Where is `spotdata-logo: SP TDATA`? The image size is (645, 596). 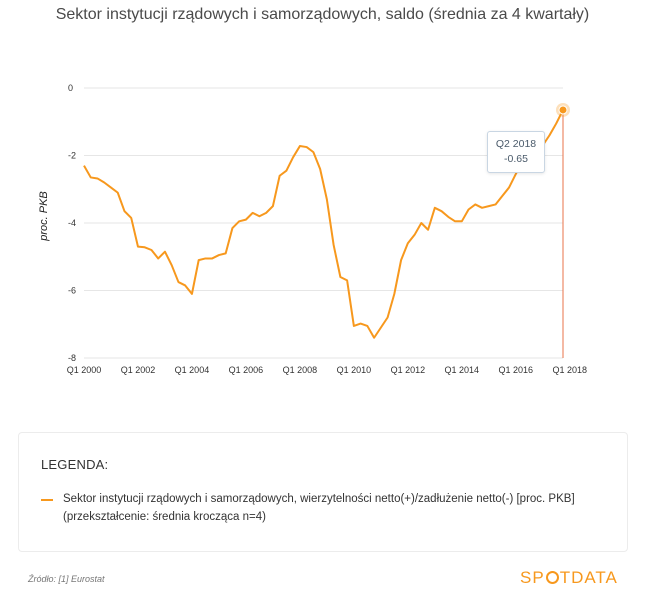 spotdata-logo: SP TDATA is located at coordinates (569, 578).